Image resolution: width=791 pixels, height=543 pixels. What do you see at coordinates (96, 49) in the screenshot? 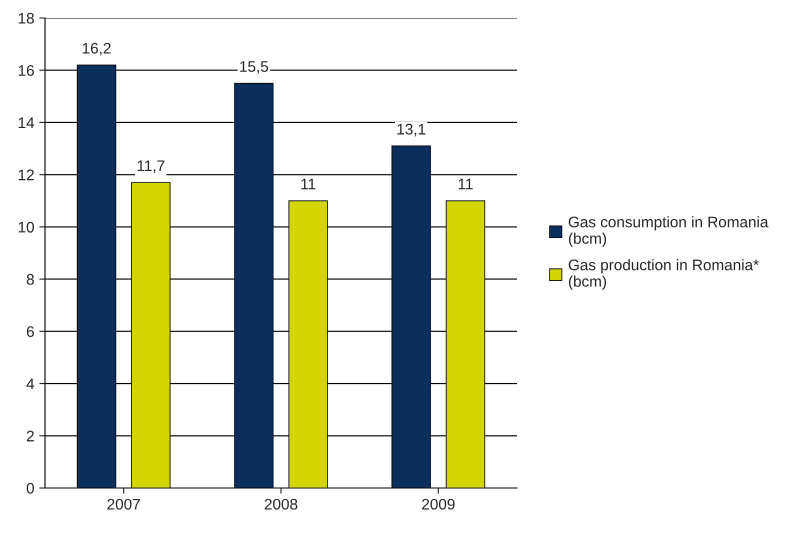
I see `data-label: 16,2` at bounding box center [96, 49].